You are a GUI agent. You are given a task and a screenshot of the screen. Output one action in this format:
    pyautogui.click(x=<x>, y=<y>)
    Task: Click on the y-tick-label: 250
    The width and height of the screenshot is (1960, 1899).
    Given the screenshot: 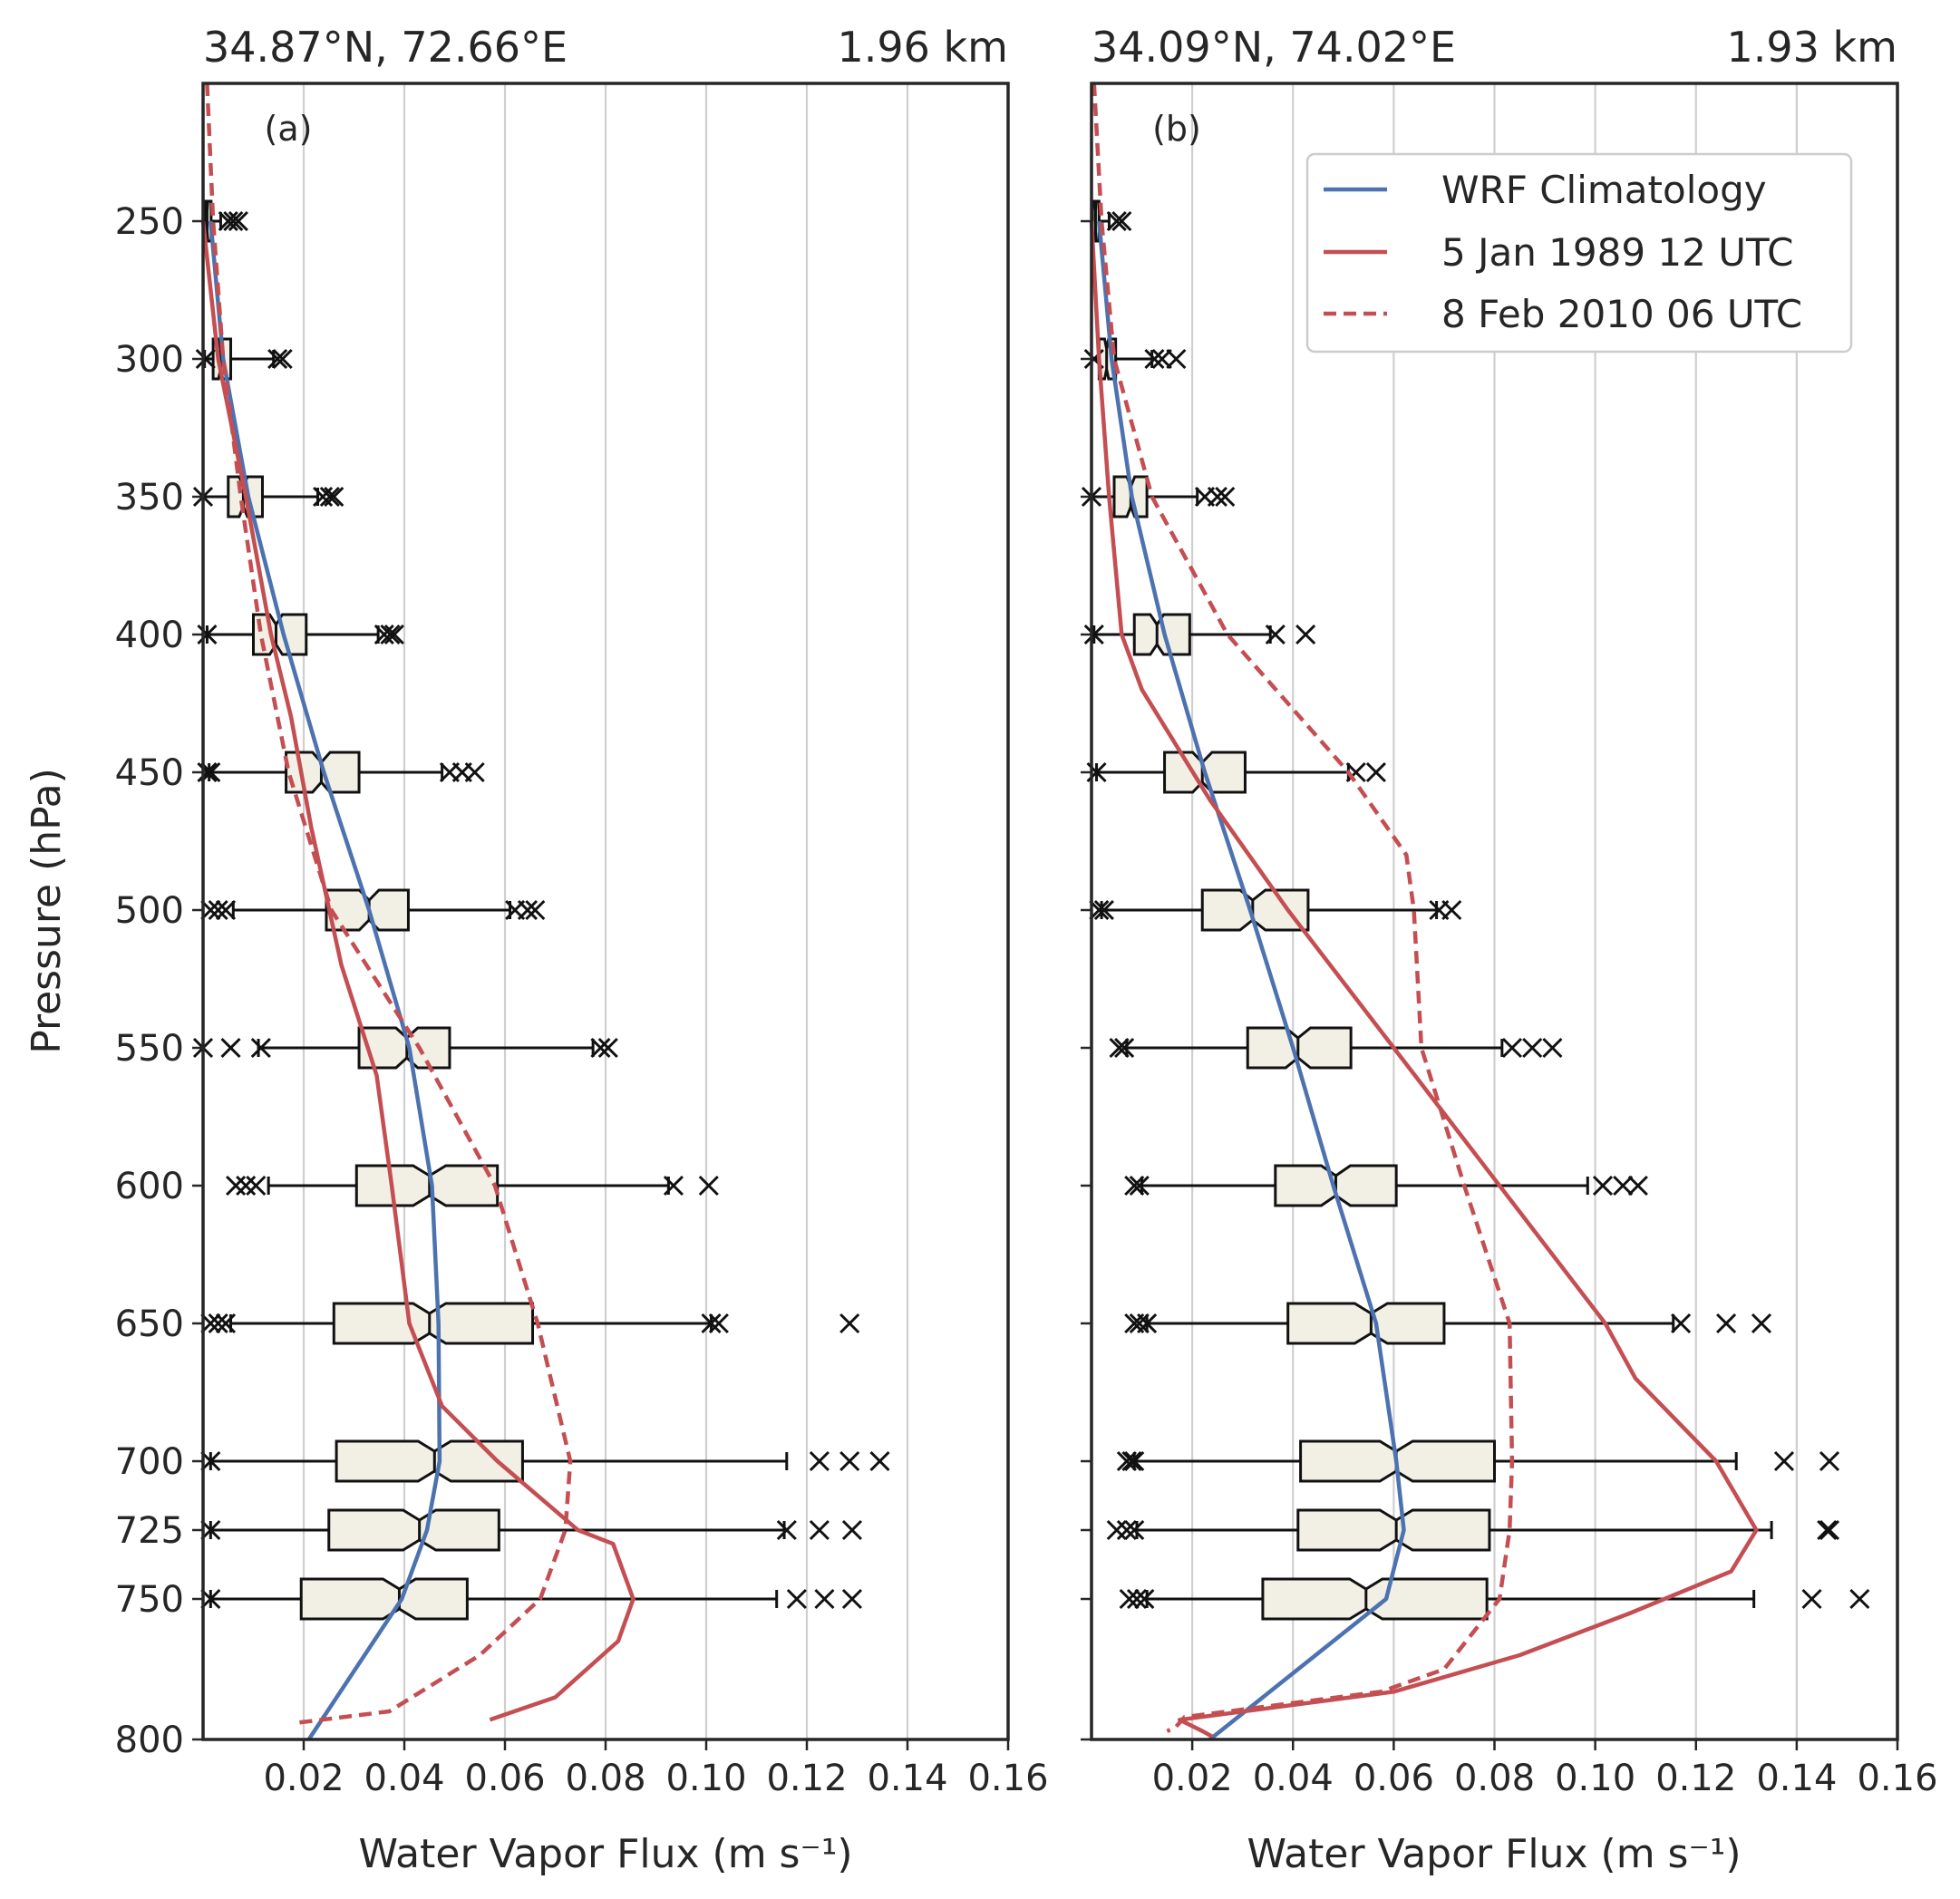 What is the action you would take?
    pyautogui.click(x=149, y=222)
    